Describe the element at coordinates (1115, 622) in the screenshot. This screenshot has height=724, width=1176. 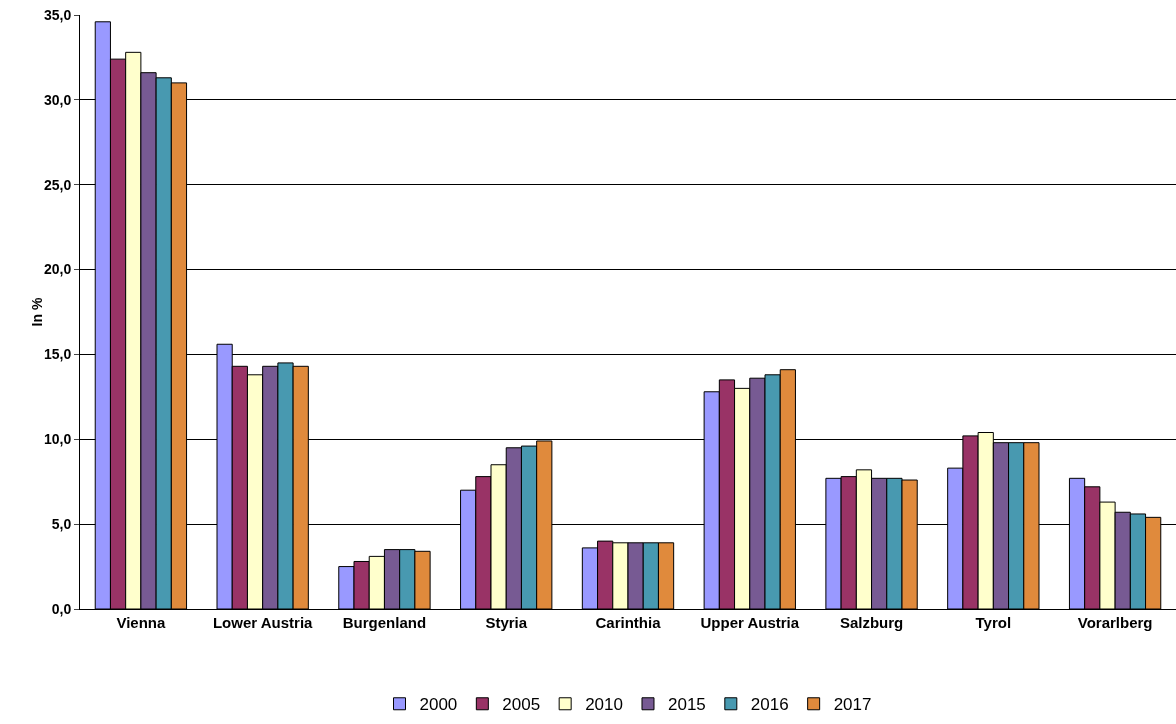
I see `x-tick-label: Vorarlberg` at that location.